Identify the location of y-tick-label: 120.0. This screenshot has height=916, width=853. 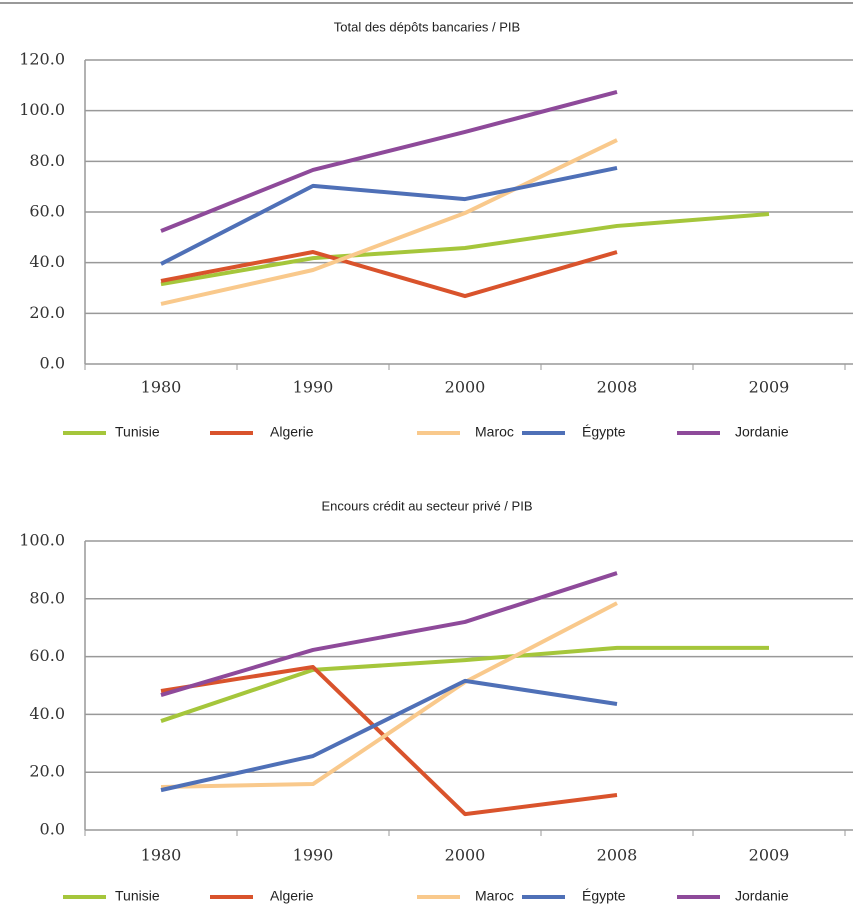
(42, 59).